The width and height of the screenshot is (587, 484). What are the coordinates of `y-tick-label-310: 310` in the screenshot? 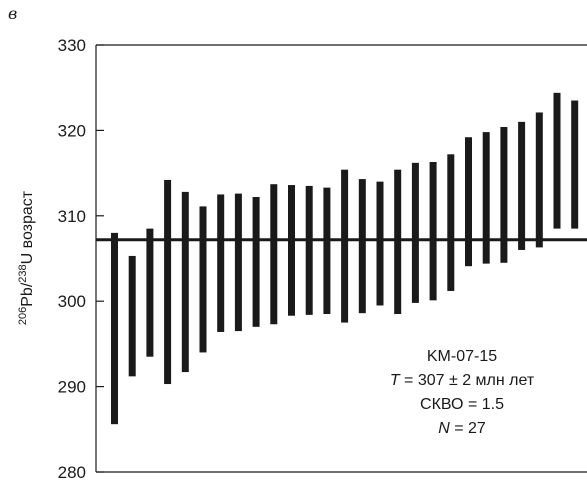 It's located at (72, 216).